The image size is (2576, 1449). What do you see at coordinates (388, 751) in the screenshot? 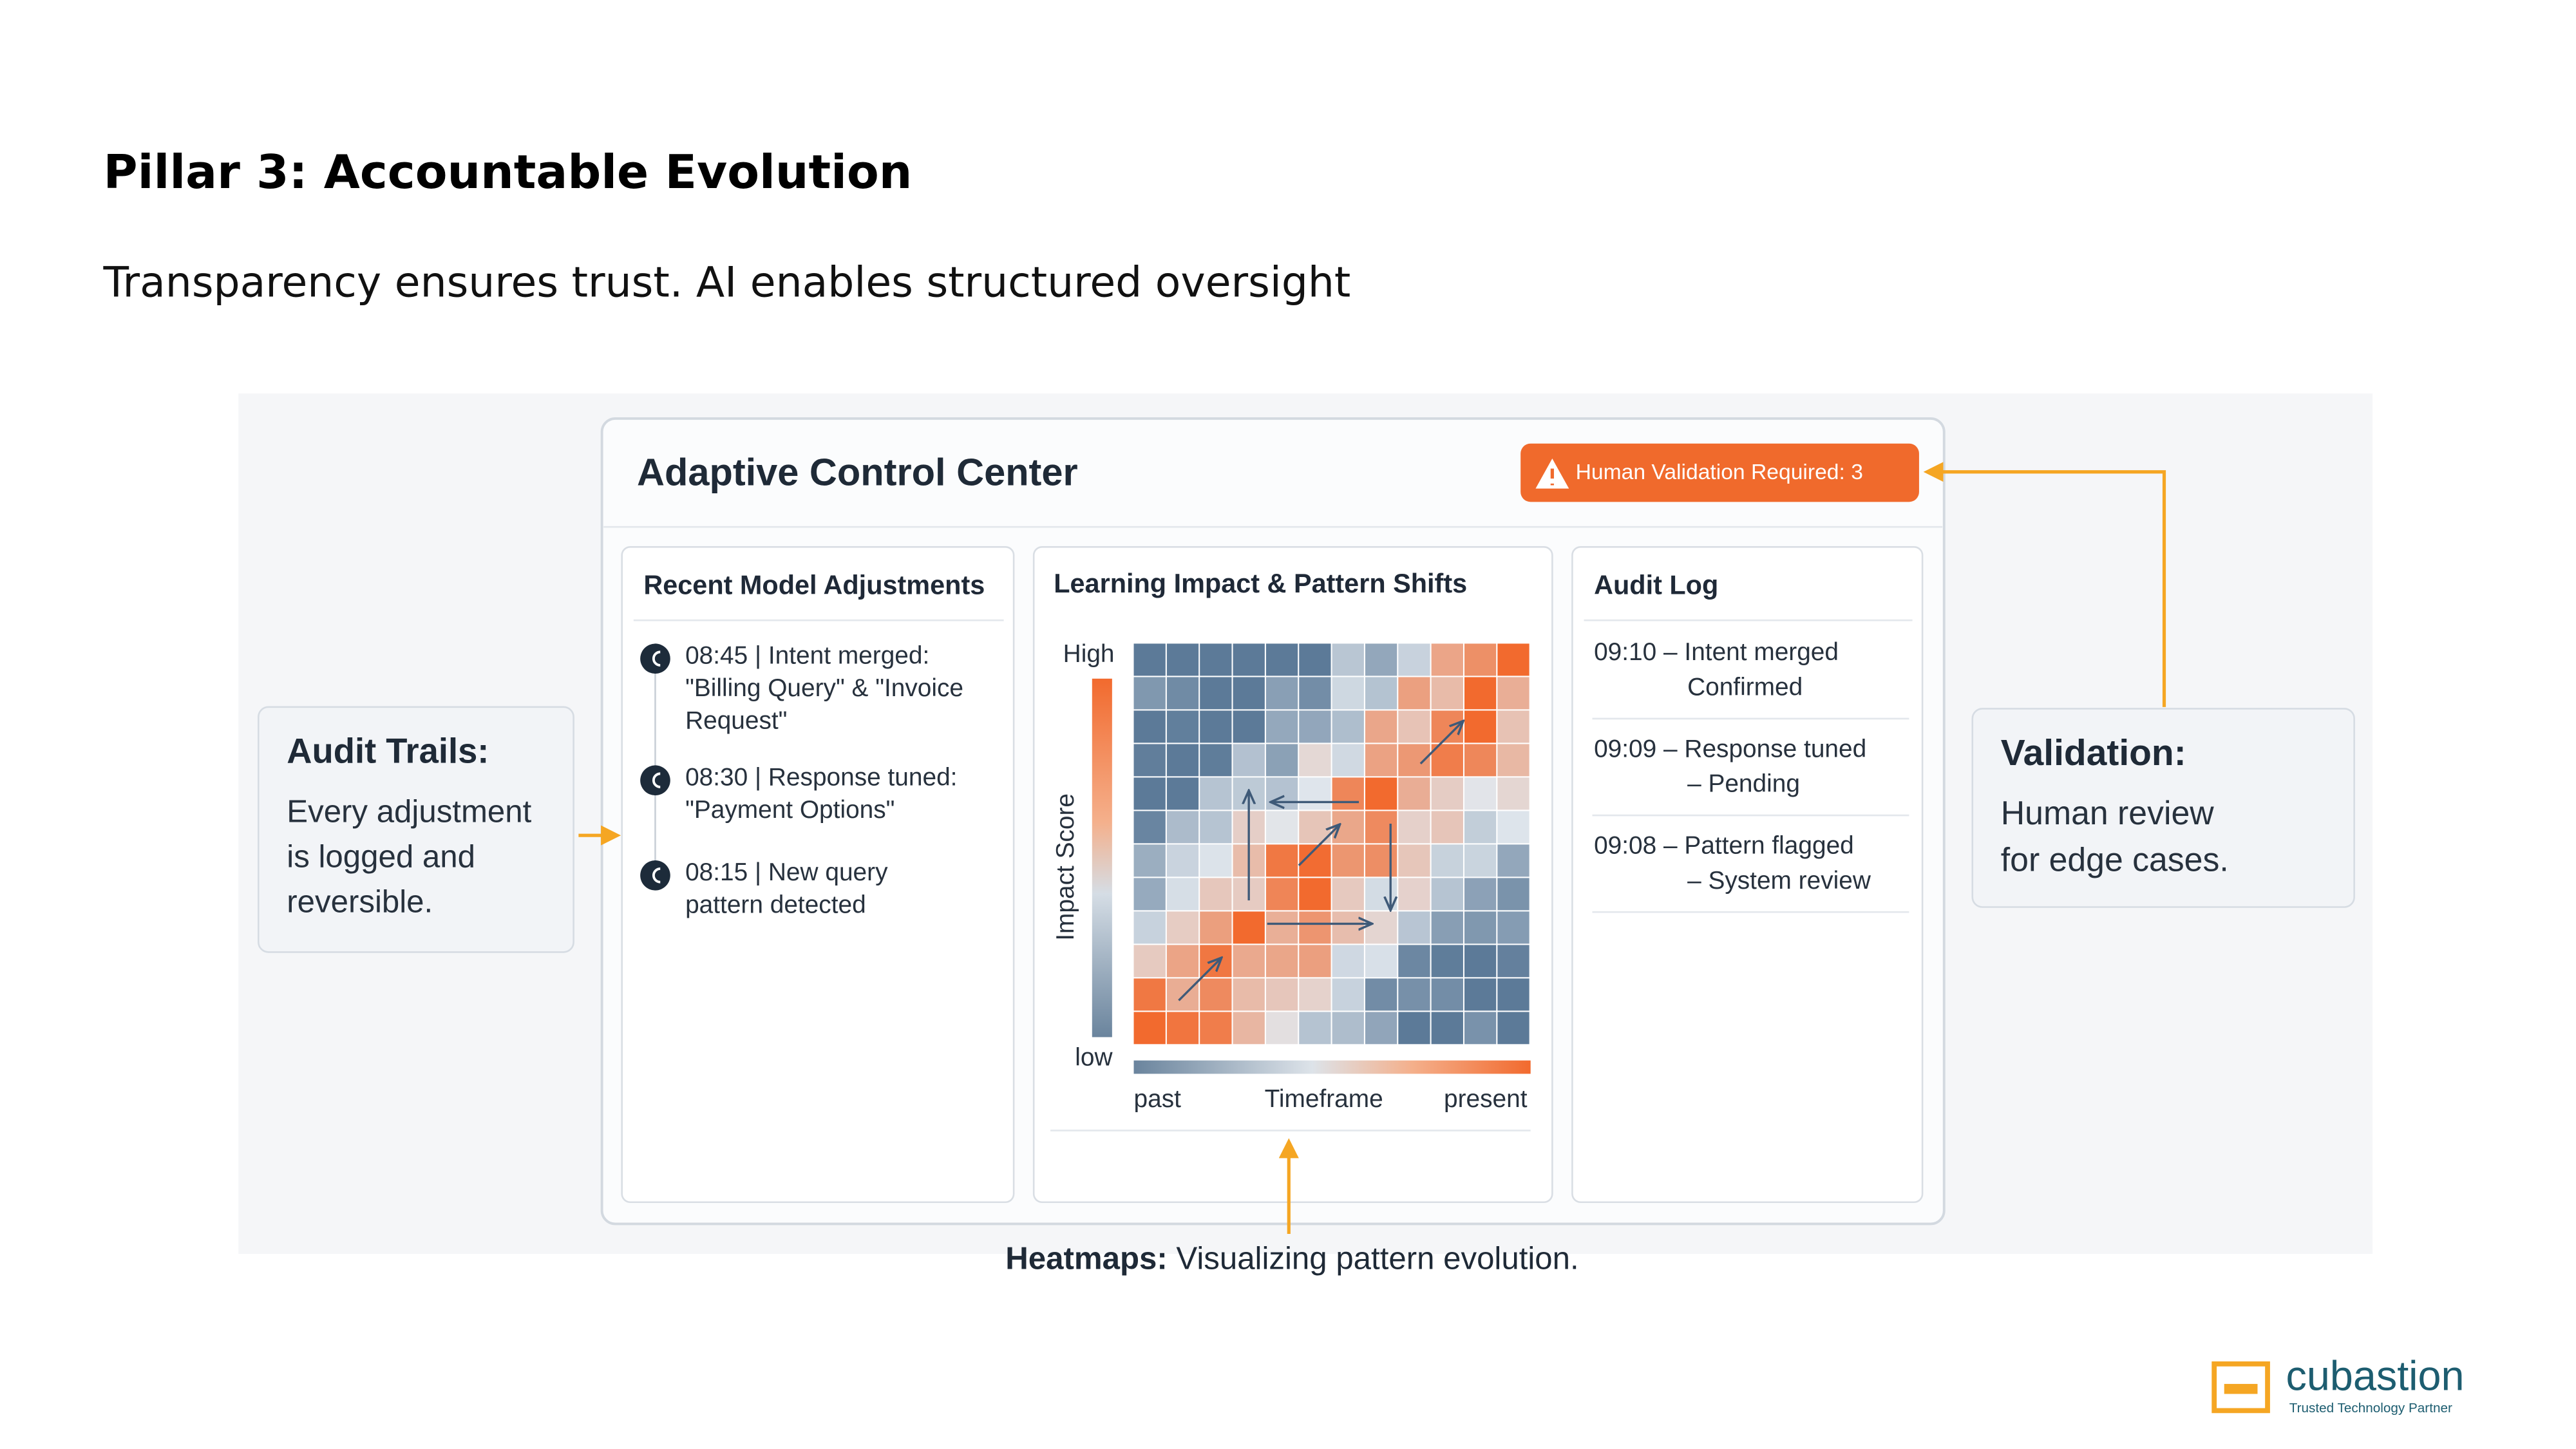
I see `callout-title: Audit Trails:` at bounding box center [388, 751].